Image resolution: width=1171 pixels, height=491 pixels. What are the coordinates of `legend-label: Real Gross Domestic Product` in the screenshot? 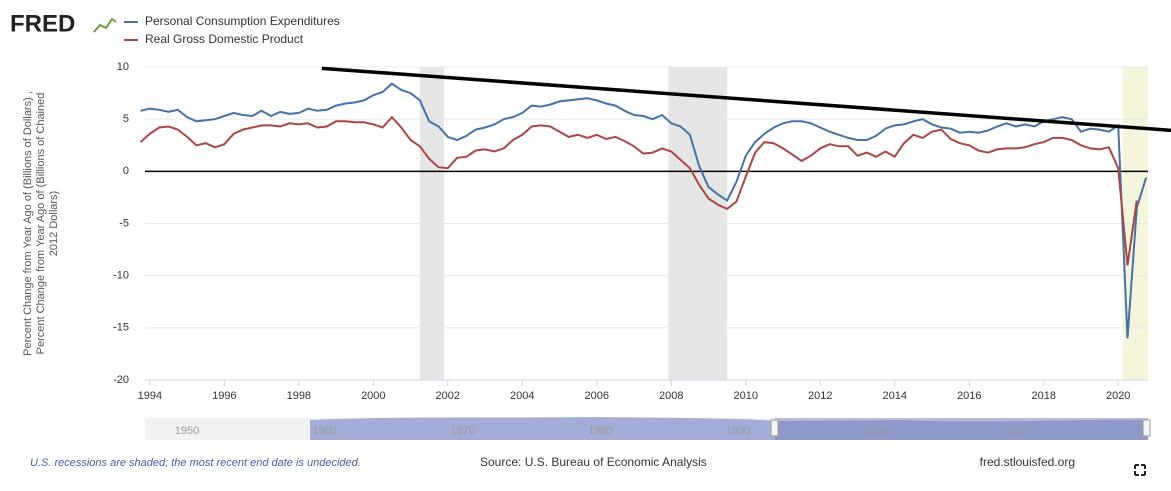 It's located at (224, 39).